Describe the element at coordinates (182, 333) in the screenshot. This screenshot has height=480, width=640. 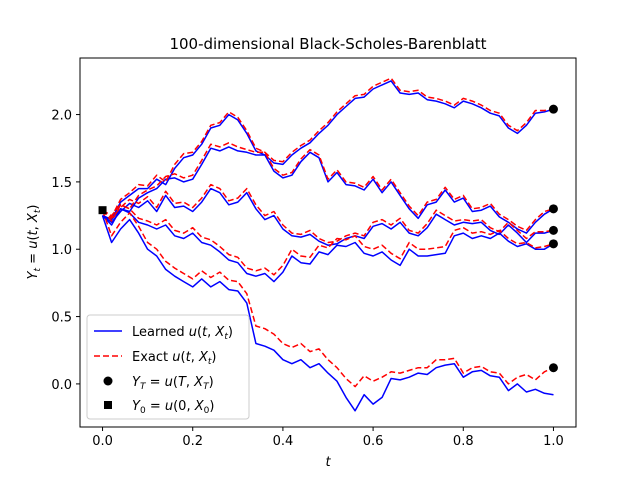
I see `legend-learned-label: Learned u(t, Xt)` at that location.